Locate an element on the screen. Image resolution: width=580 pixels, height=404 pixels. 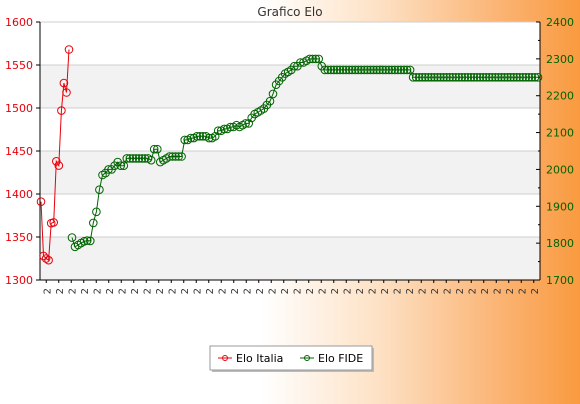
series-elo-italia is located at coordinates (55, 155).